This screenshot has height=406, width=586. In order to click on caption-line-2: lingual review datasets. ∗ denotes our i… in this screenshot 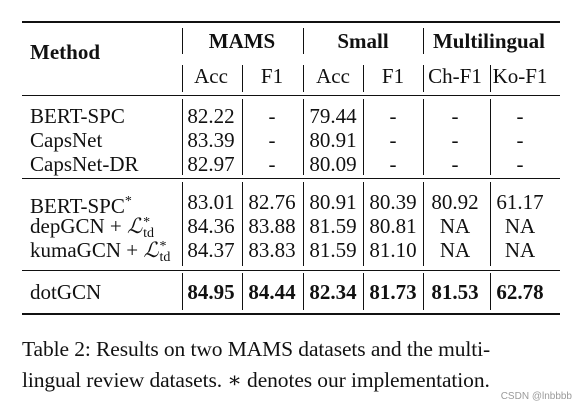, I will do `click(256, 380)`.